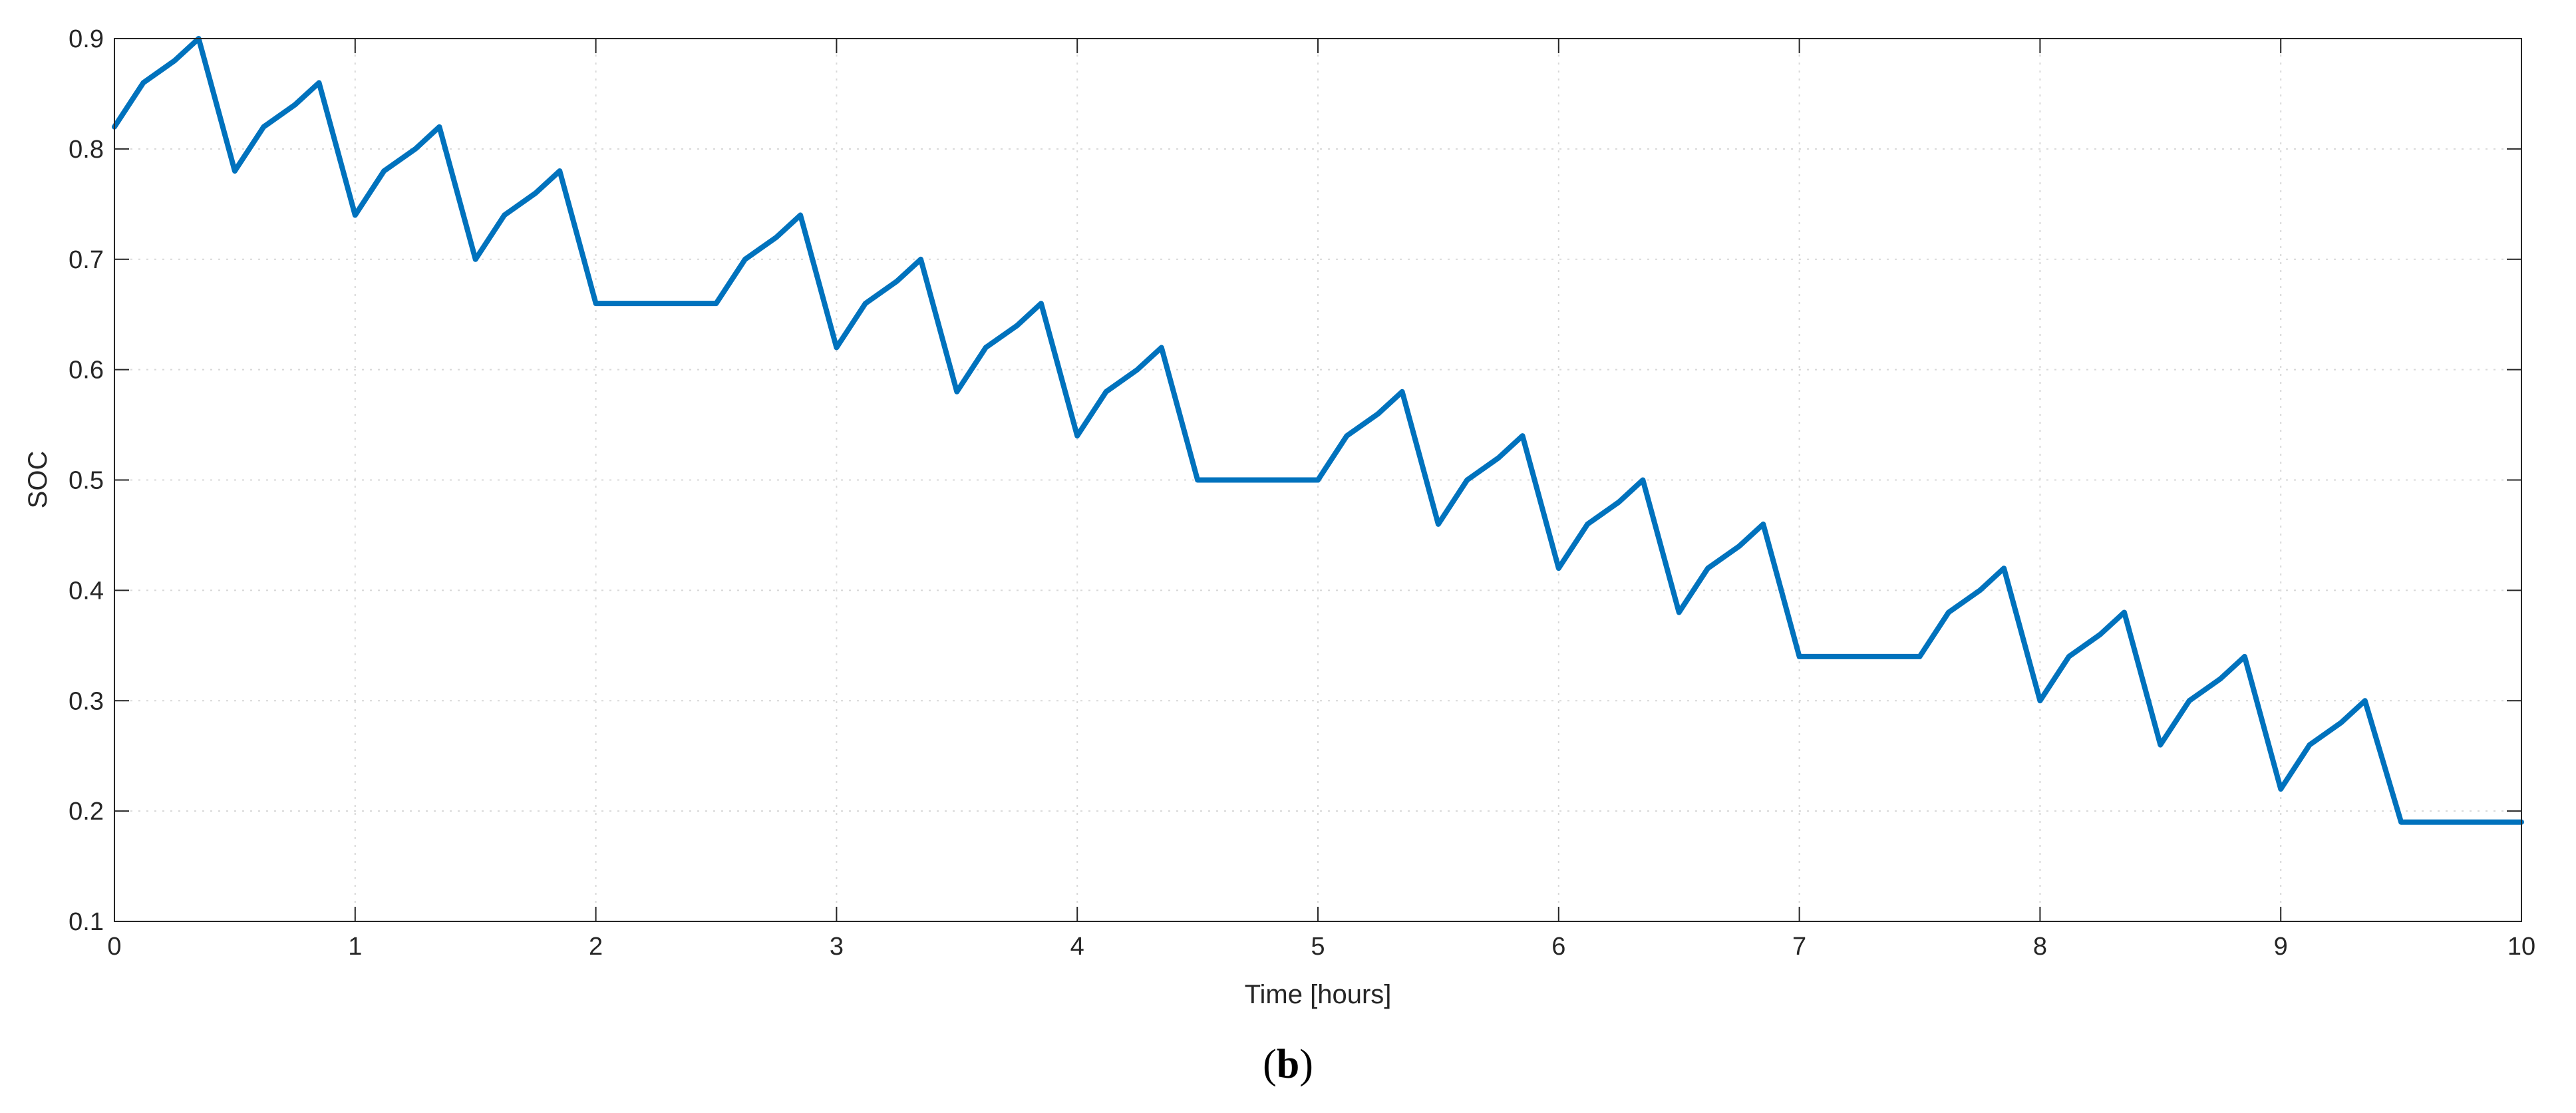  I want to click on x-tick-label: 10, so click(2521, 947).